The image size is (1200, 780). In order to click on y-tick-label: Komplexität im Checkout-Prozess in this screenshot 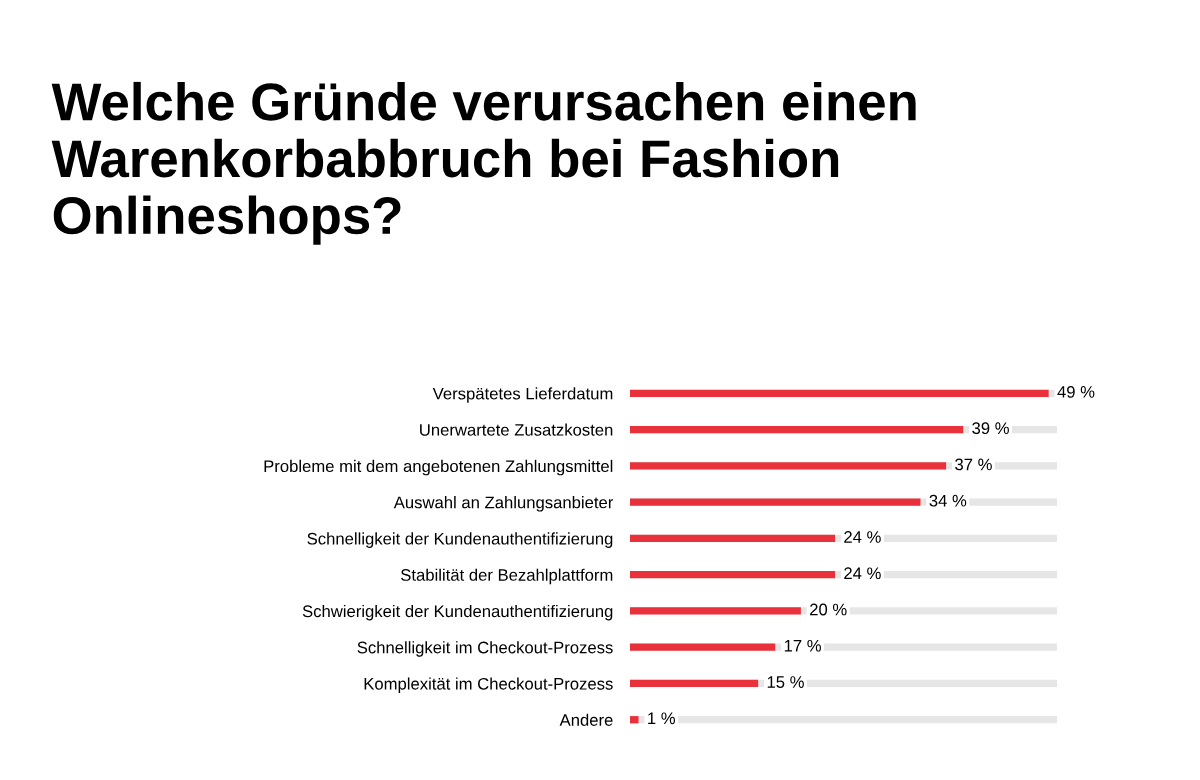, I will do `click(488, 685)`.